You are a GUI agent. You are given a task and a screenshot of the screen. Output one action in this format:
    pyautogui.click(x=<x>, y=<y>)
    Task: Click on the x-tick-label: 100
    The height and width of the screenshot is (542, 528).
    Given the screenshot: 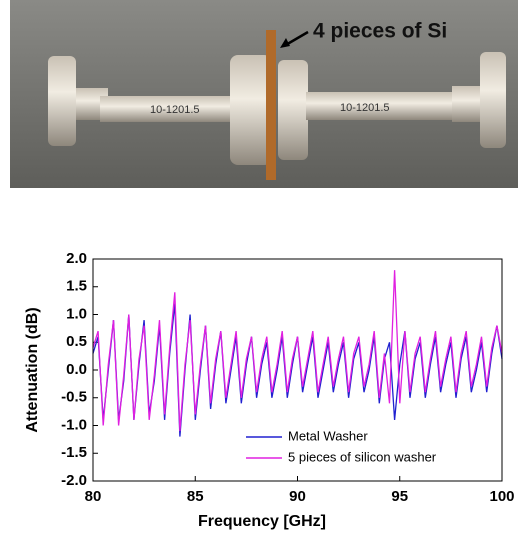 What is the action you would take?
    pyautogui.click(x=501, y=496)
    